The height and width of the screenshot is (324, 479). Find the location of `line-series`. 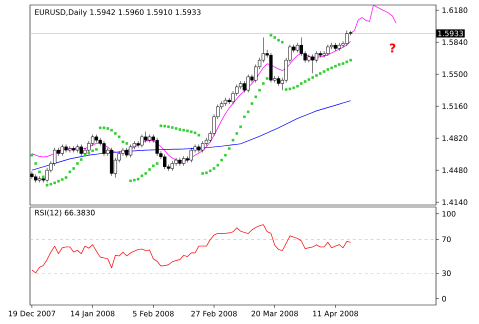

line-series is located at coordinates (373, 19).